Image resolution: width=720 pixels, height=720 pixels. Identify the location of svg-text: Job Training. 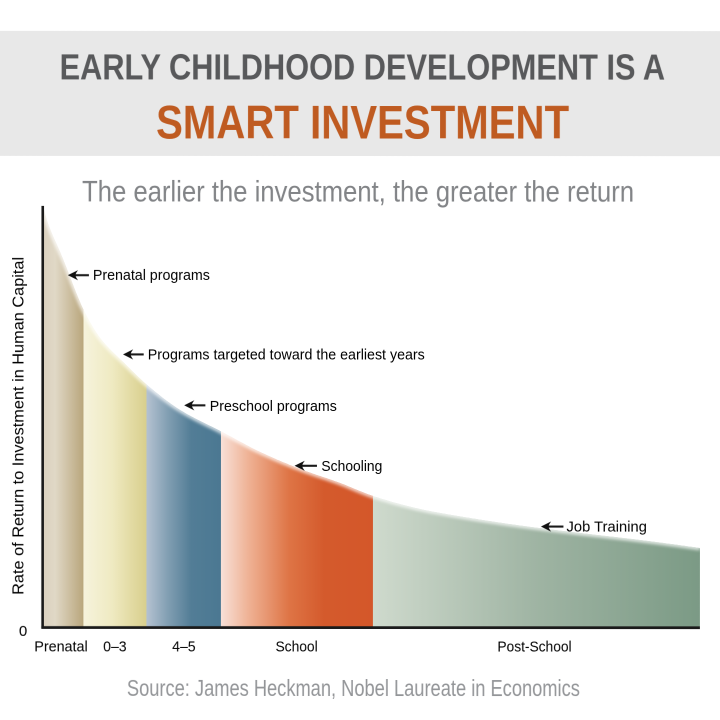
(606, 527).